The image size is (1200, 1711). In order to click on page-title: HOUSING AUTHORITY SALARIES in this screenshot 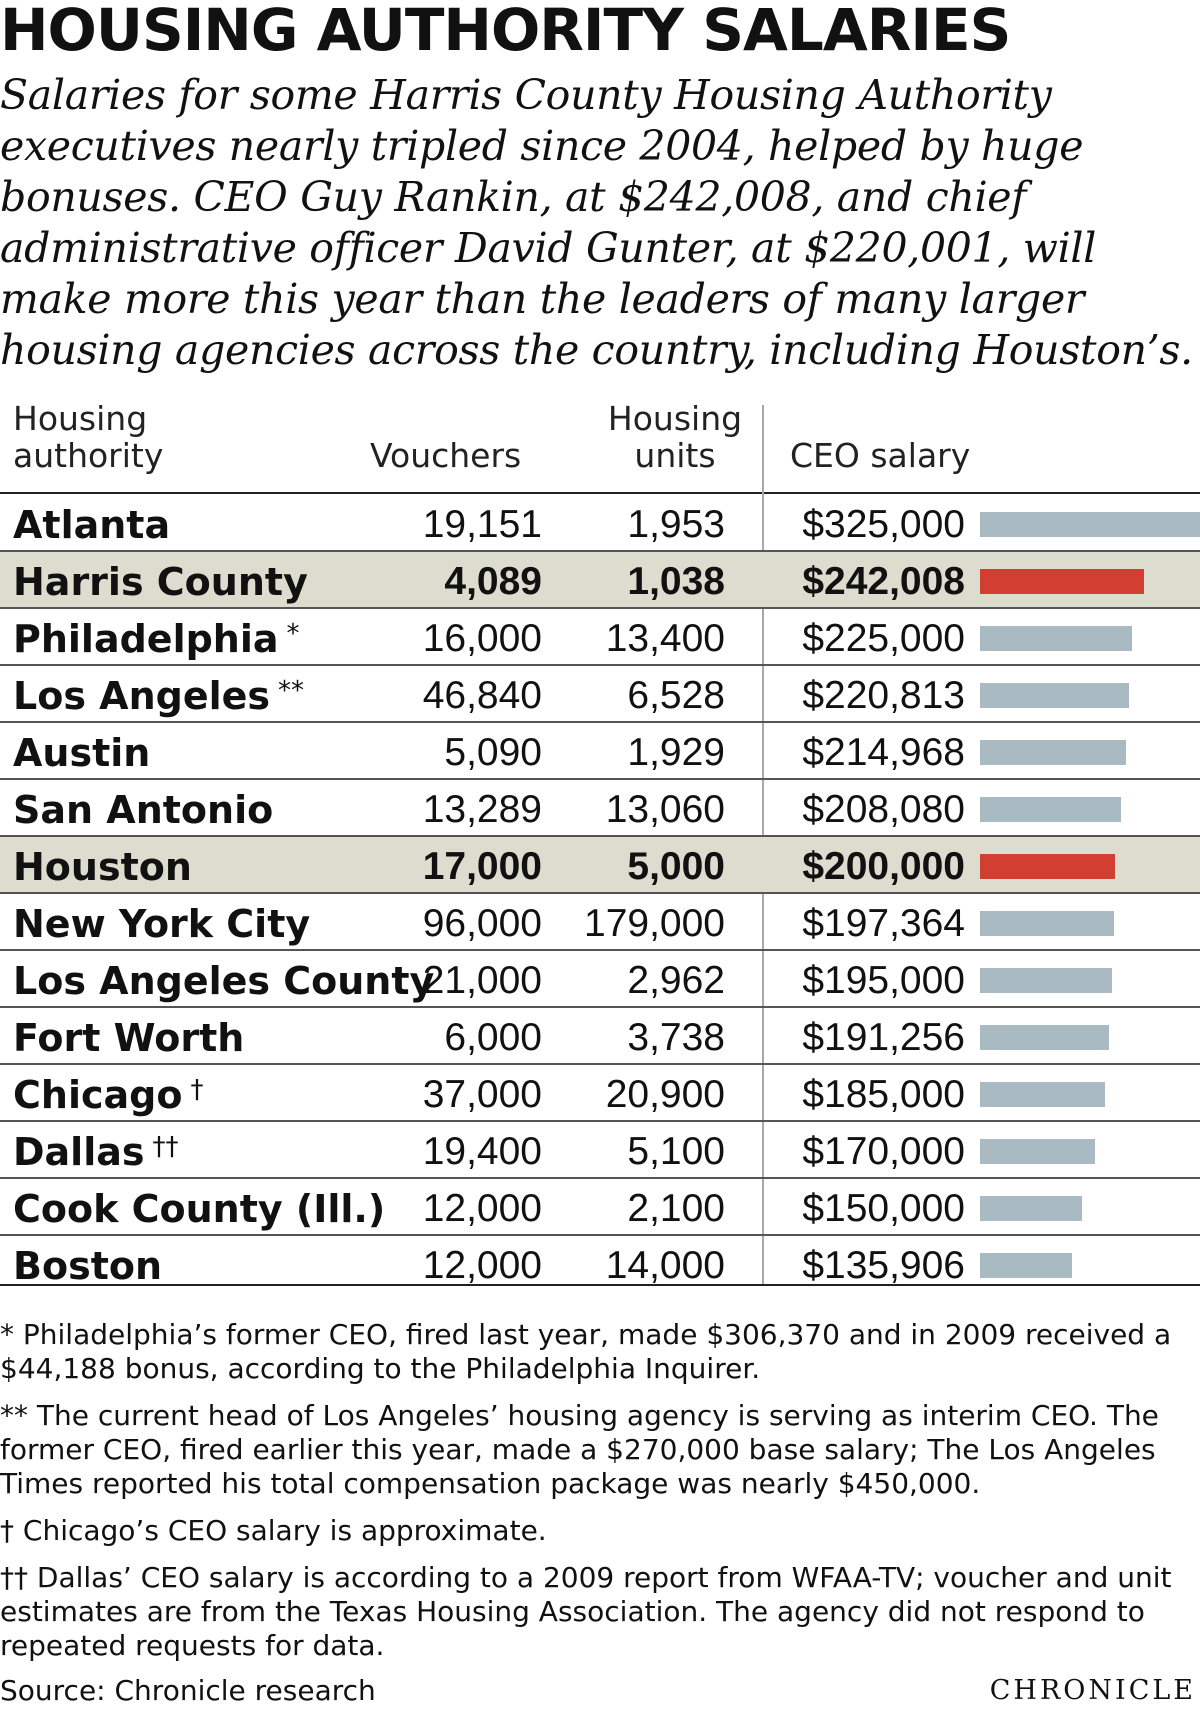, I will do `click(505, 32)`.